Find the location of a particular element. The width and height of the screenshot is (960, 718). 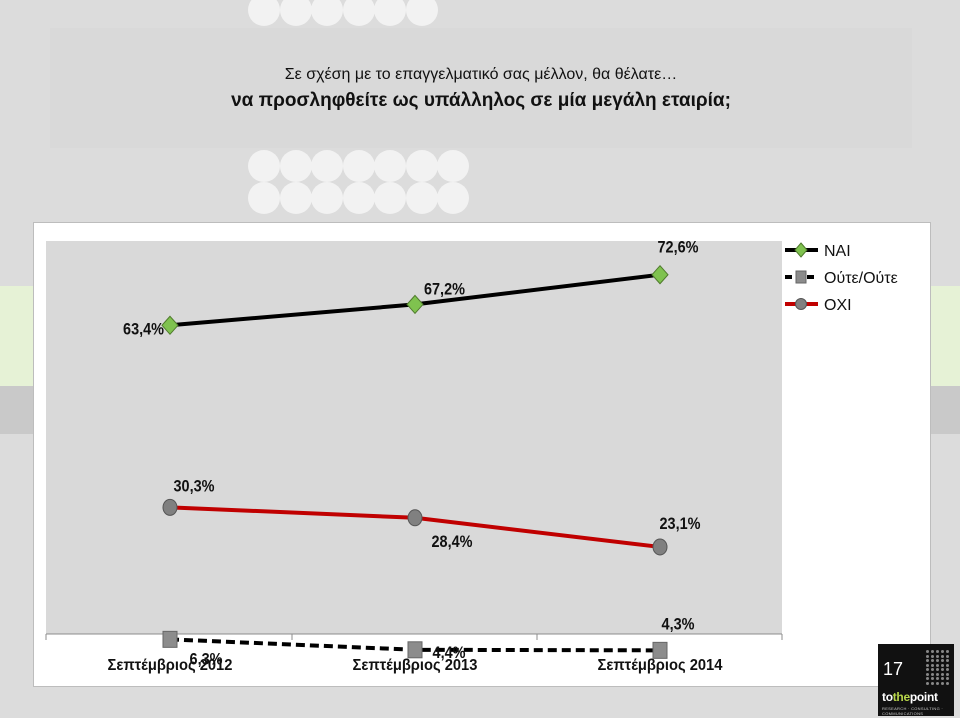

legend-label: ΝΑΙ is located at coordinates (837, 251).